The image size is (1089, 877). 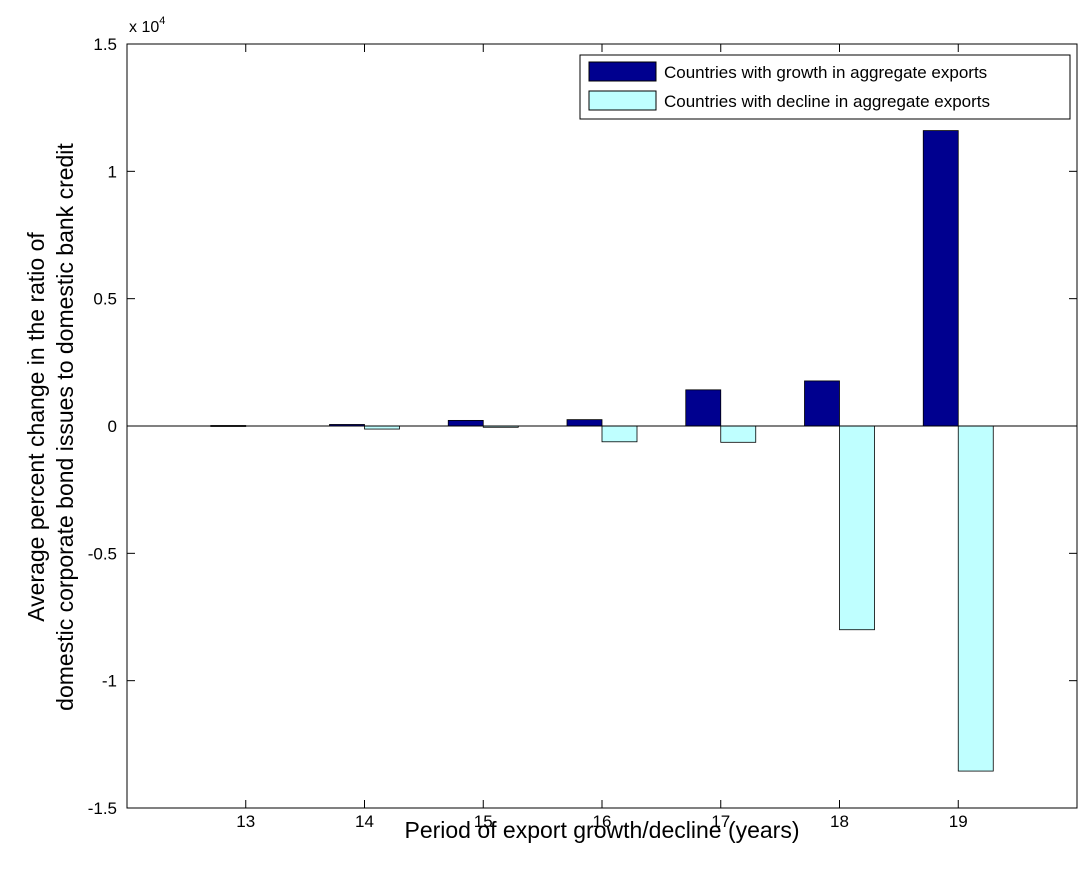 I want to click on legend-swatch-growth, so click(x=622, y=71).